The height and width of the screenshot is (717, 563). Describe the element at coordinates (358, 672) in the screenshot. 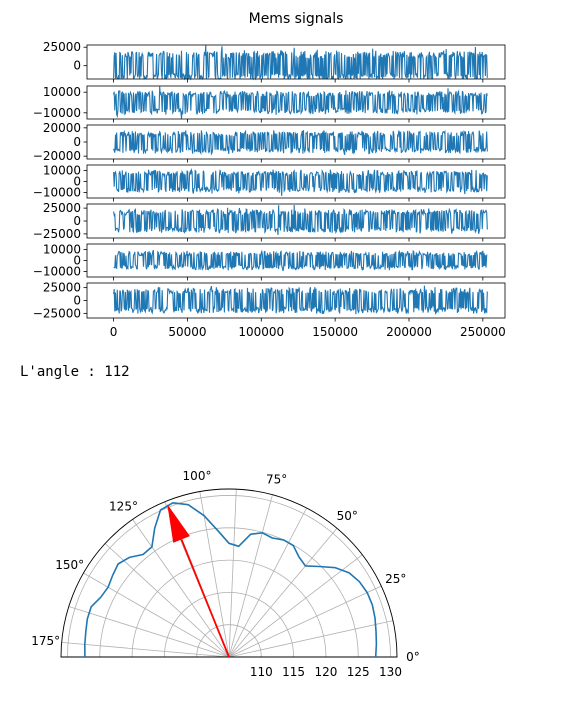

I see `r-tick-label: 125` at that location.